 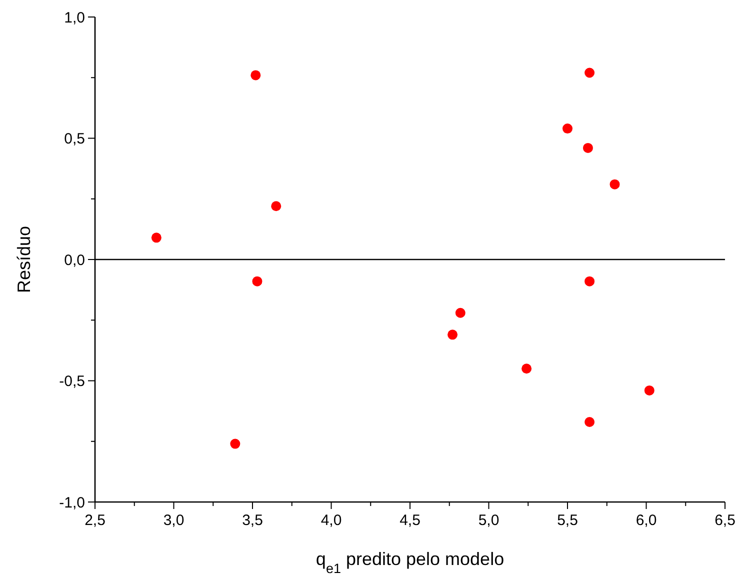 I want to click on y-tick-label: -0,5, so click(x=72, y=381).